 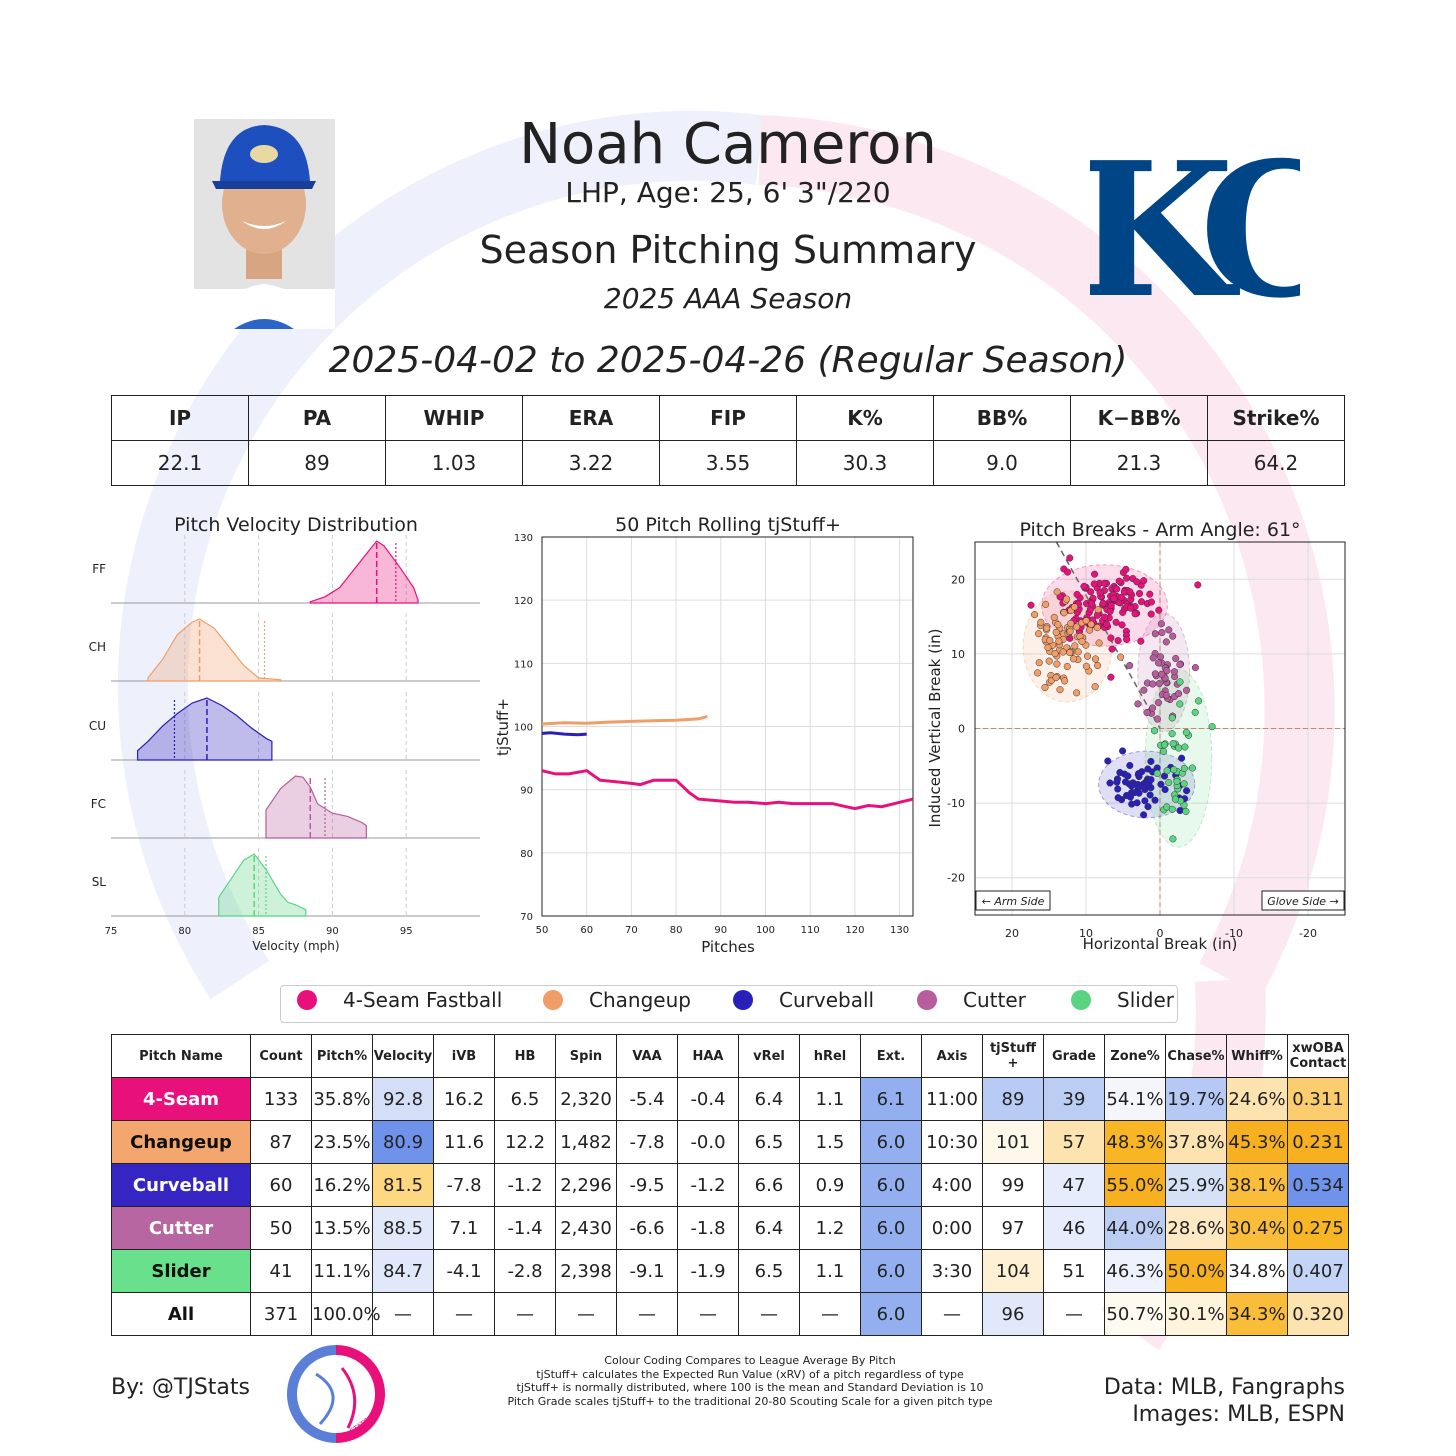 What do you see at coordinates (1135, 1314) in the screenshot?
I see `pitch-metric-cell: 50.7%` at bounding box center [1135, 1314].